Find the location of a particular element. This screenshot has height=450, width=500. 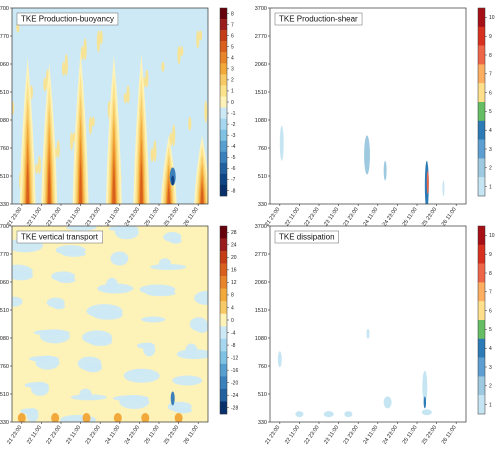

x-tick-label: 25 11:00 is located at coordinates (410, 435).